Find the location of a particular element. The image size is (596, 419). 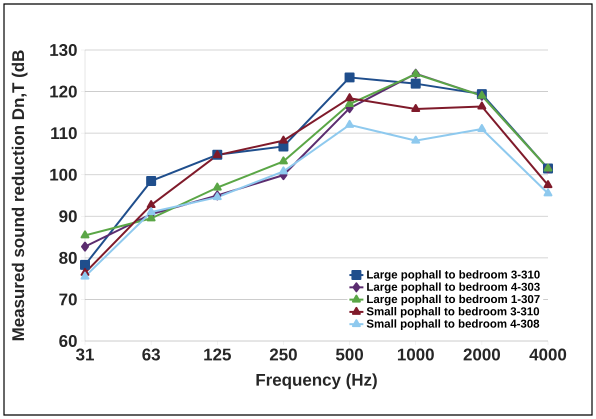

x-axis-title: Frequency (Hz) is located at coordinates (316, 381).